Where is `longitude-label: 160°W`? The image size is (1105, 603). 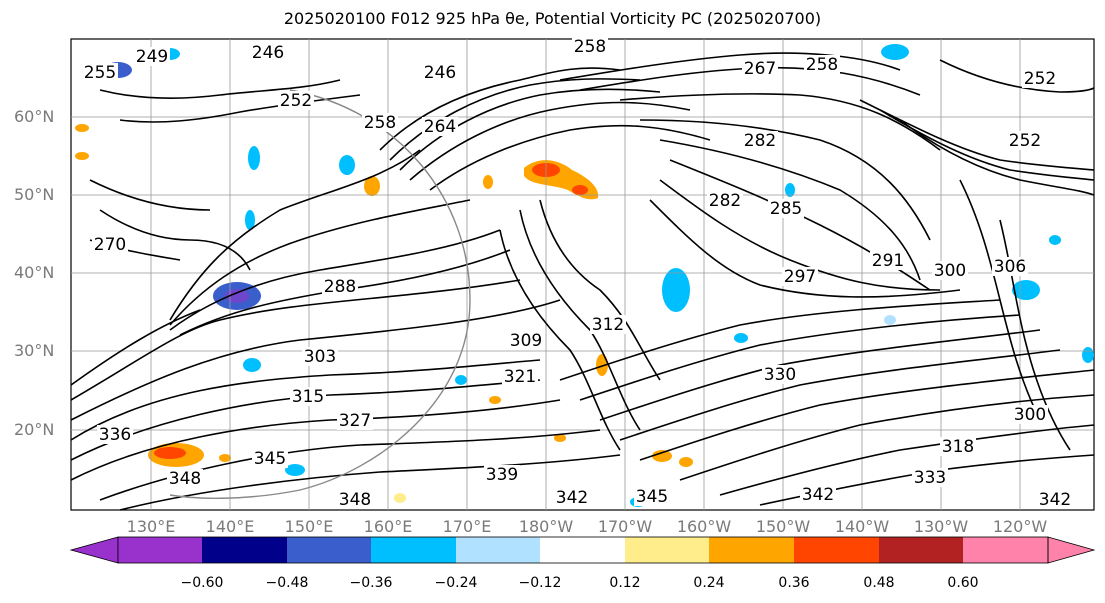
longitude-label: 160°W is located at coordinates (704, 526).